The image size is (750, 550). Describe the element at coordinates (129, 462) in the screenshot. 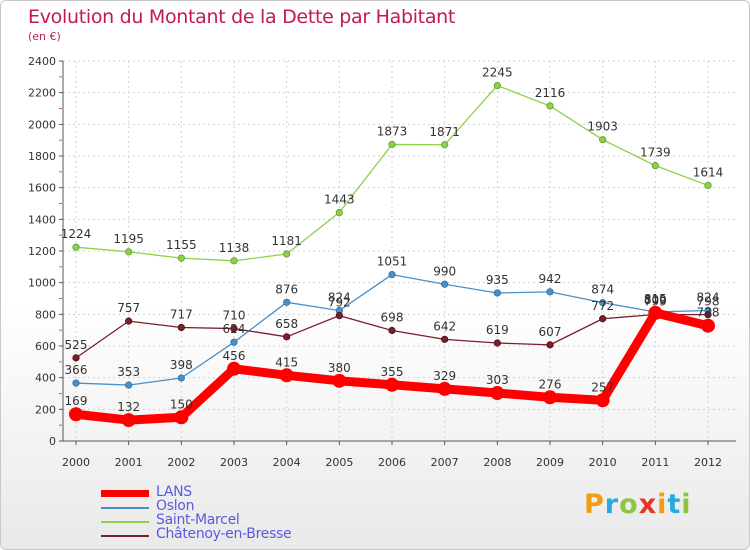

I see `x-tick-label: 2001` at that location.